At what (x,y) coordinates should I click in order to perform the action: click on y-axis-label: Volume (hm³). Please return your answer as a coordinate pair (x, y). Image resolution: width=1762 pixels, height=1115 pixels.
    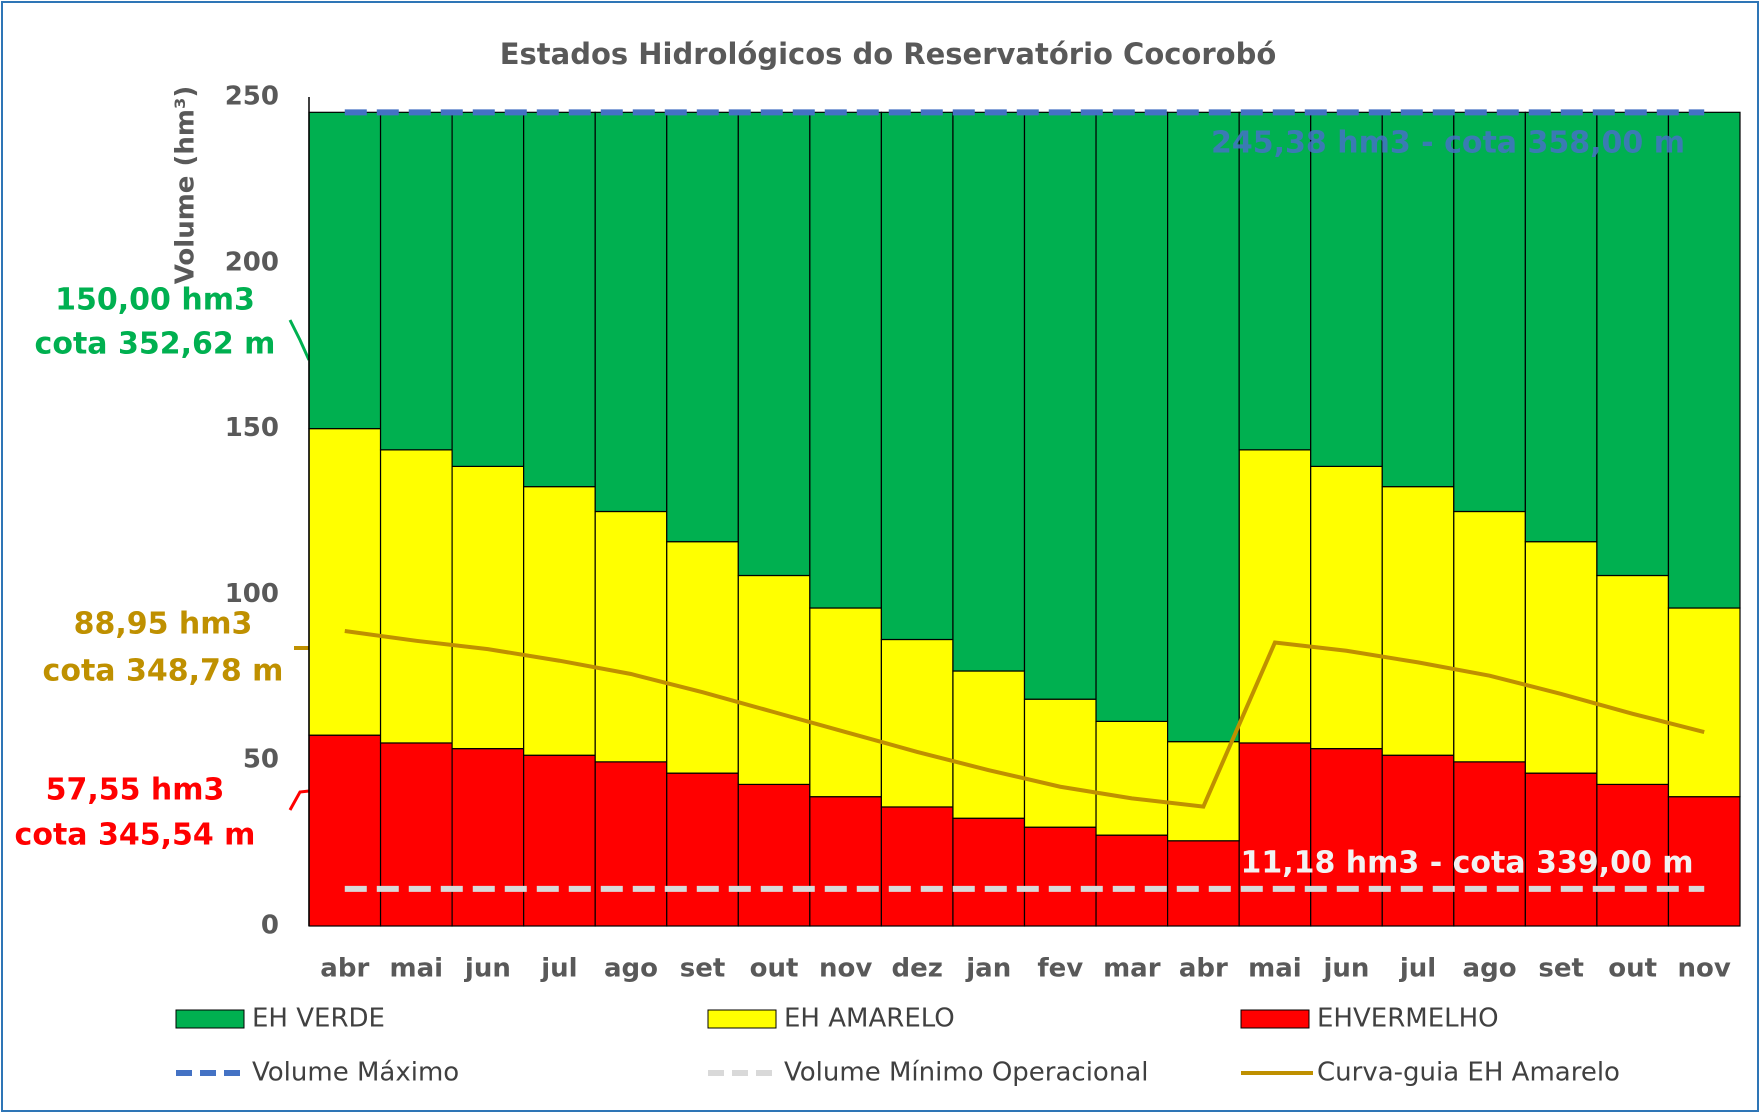
    Looking at the image, I should click on (186, 185).